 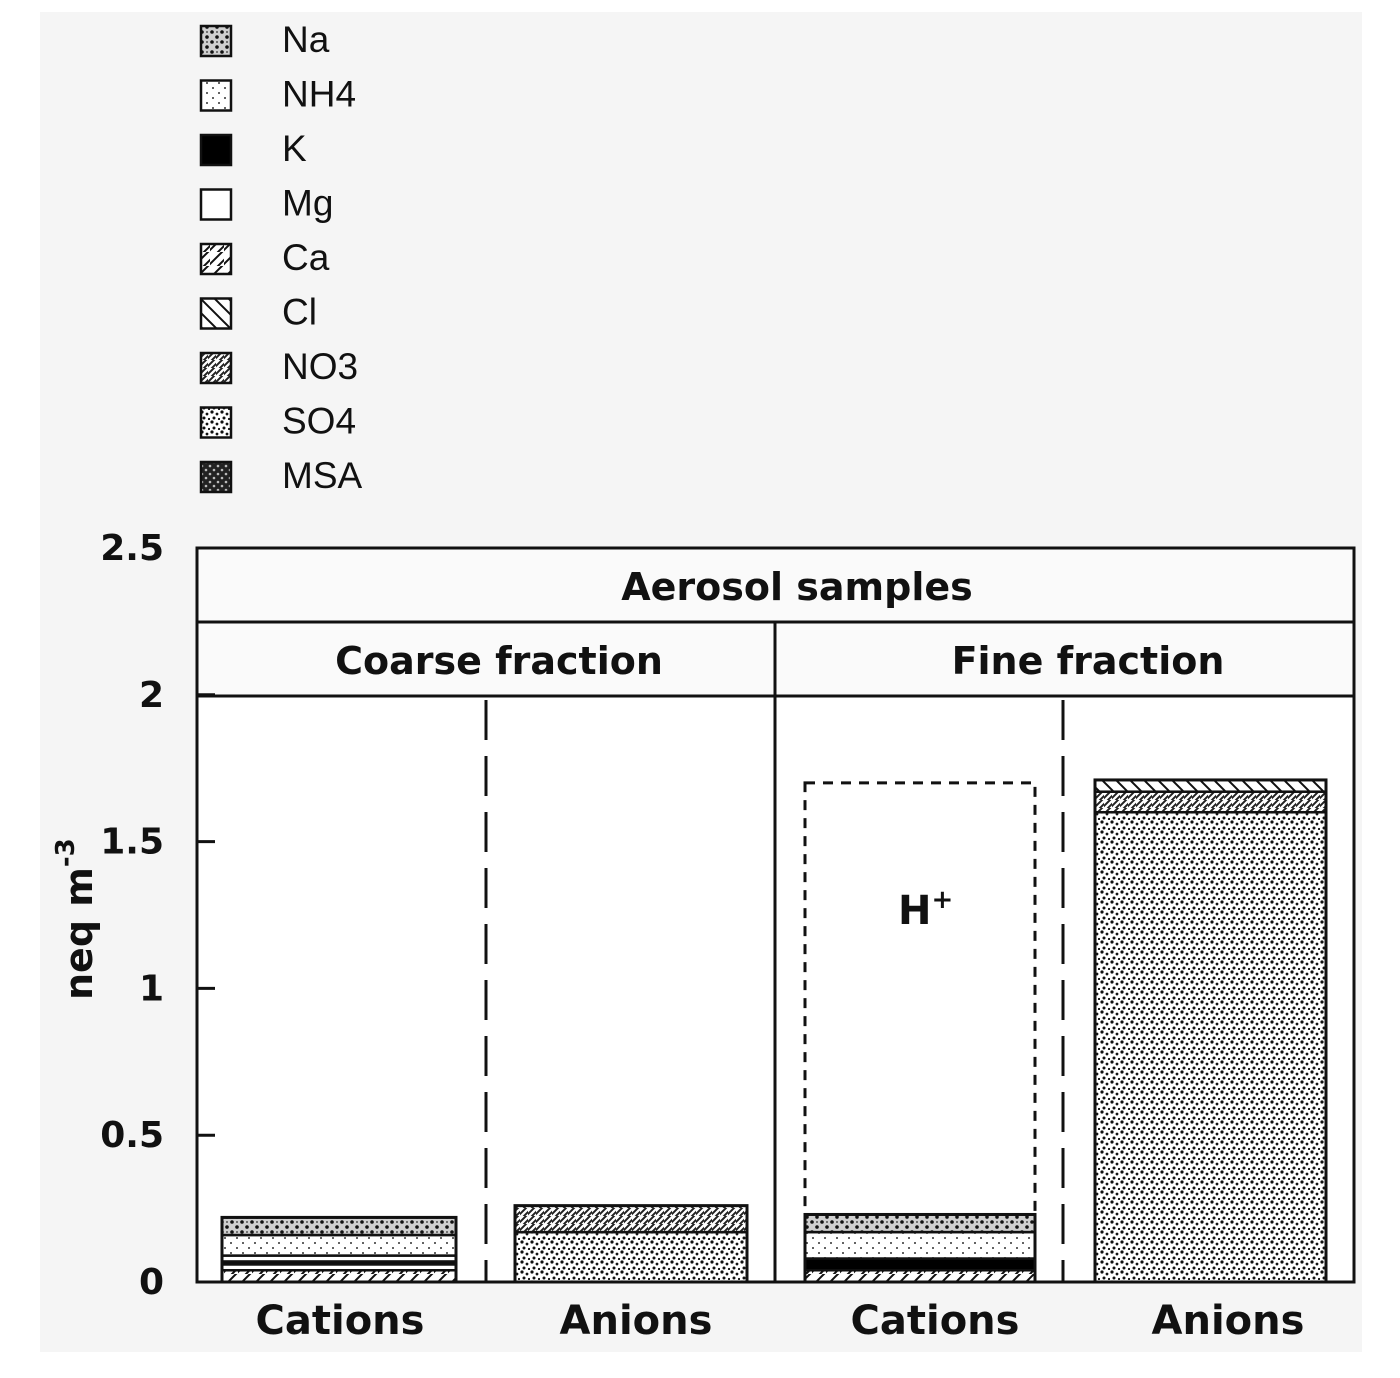 I want to click on legend-label-na: Na, so click(x=306, y=39).